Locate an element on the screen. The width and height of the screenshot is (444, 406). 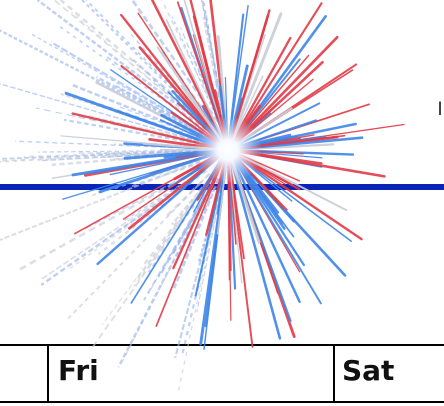
clipped-text-fragment: l is located at coordinates (440, 109).